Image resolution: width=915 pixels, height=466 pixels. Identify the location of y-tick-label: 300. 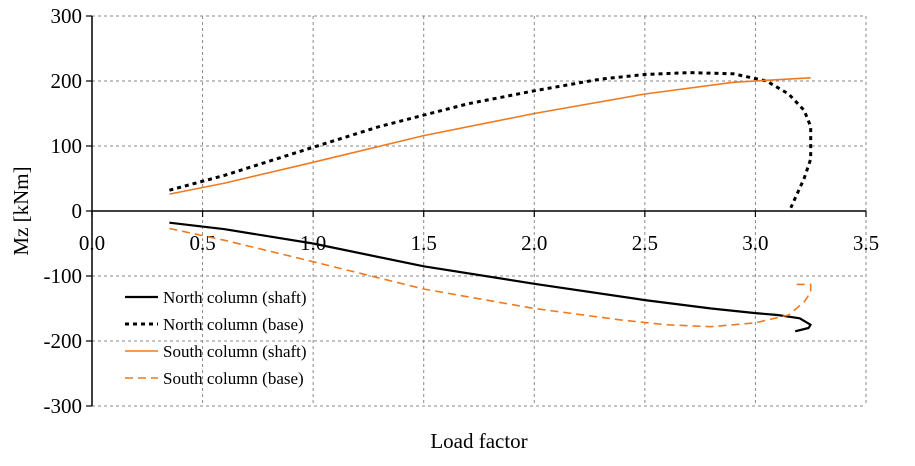
(67, 16).